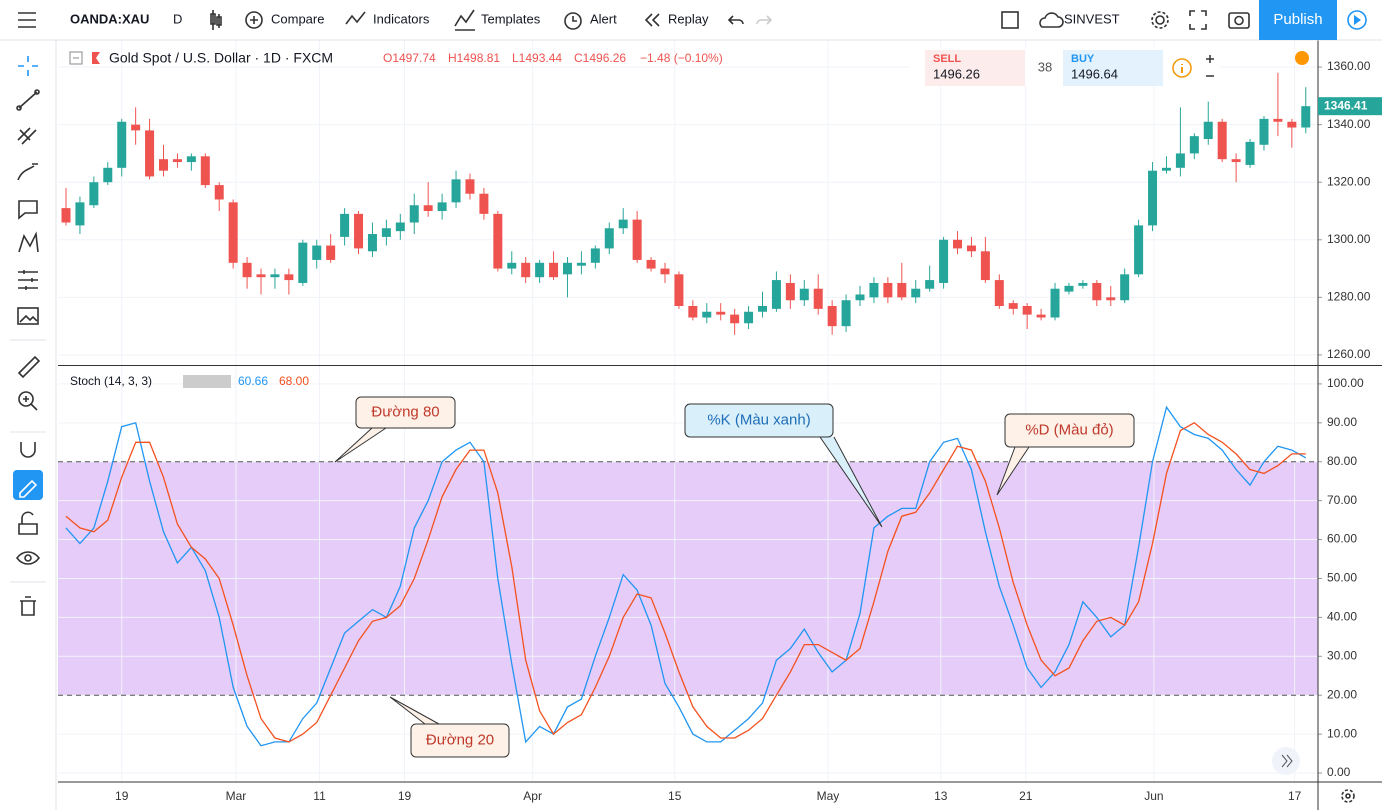 The height and width of the screenshot is (810, 1382). I want to click on indicators-button: Indicators, so click(401, 18).